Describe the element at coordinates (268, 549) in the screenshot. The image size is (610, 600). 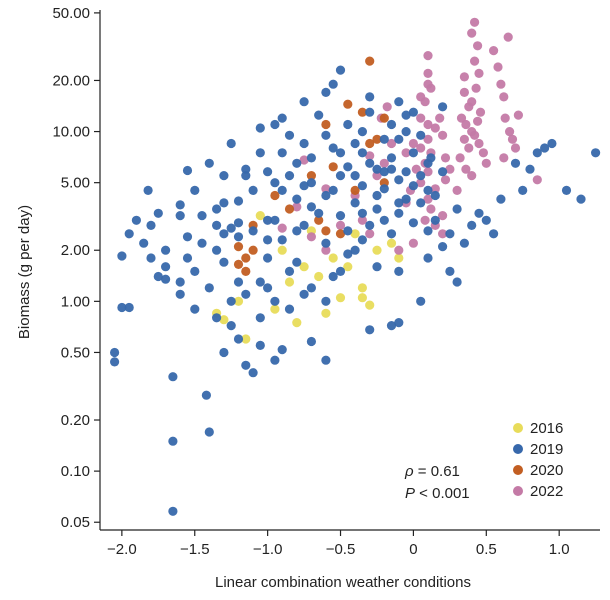
I see `x-tick-label: −1.0` at that location.